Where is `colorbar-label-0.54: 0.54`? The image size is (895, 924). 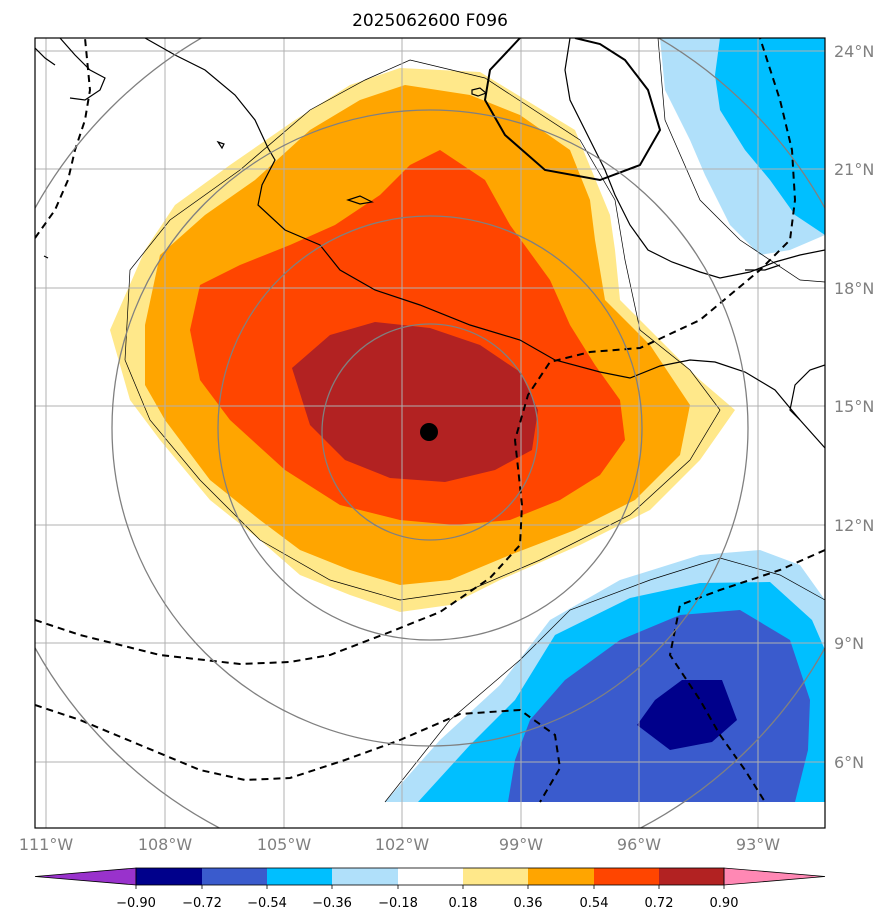
colorbar-label-0.54: 0.54 is located at coordinates (594, 903).